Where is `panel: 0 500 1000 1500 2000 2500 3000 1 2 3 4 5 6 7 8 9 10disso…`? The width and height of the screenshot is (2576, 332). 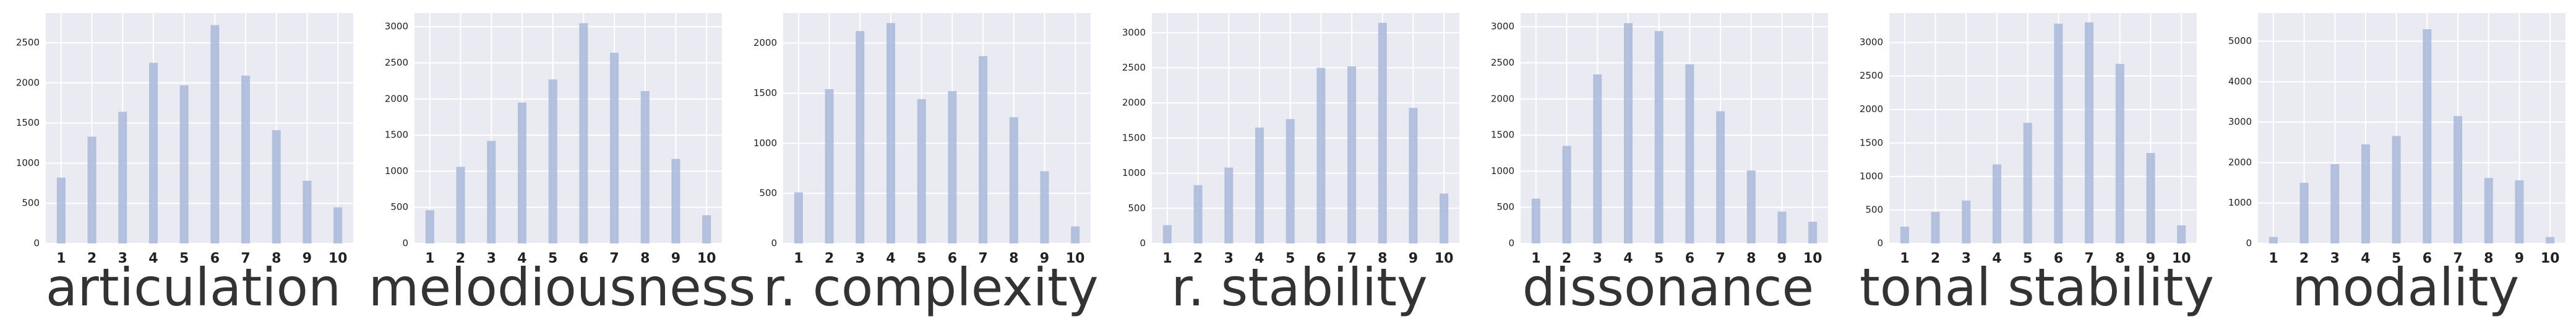
panel: 0 500 1000 1500 2000 2500 3000 1 2 3 4 5 6 7 8 9 10disso… is located at coordinates (1659, 166).